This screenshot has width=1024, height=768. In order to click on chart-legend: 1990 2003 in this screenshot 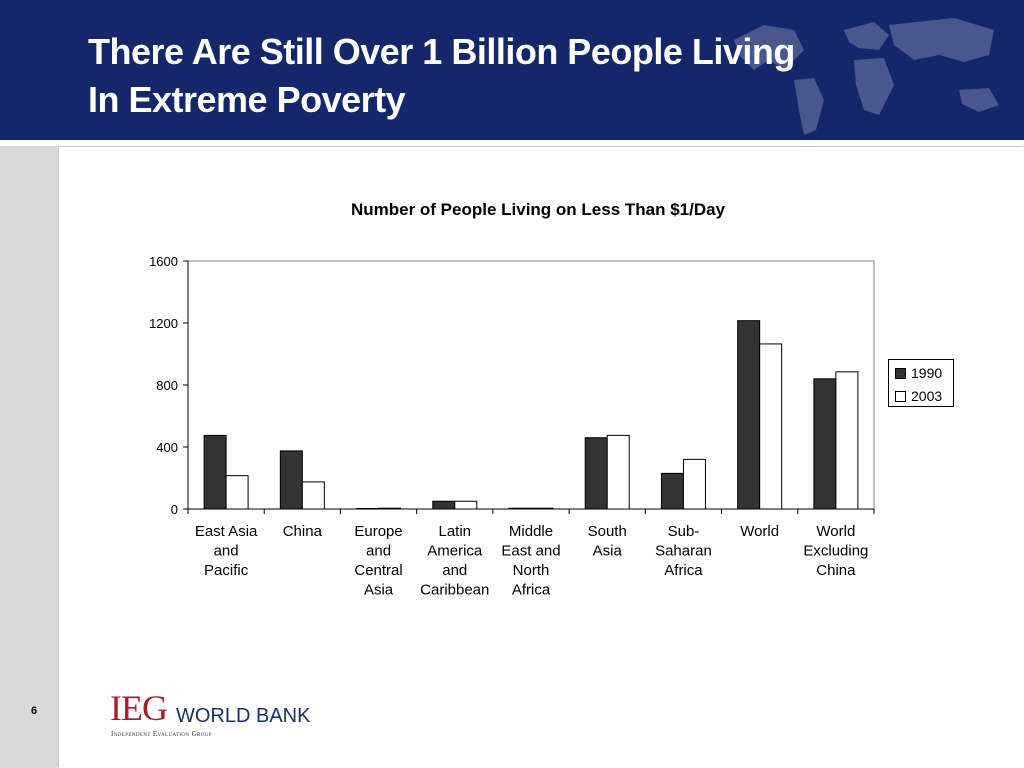, I will do `click(921, 383)`.